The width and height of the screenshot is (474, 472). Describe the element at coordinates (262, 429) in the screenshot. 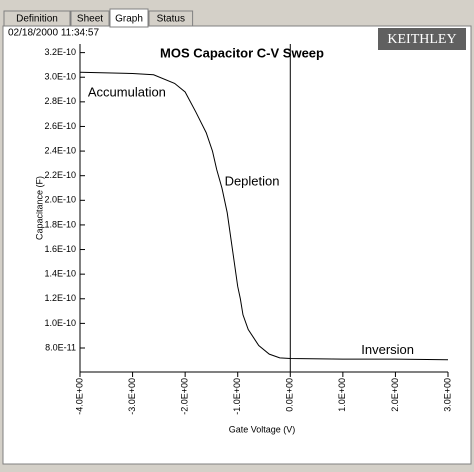

I see `x-axis-label: Gate Voltage (V)` at that location.